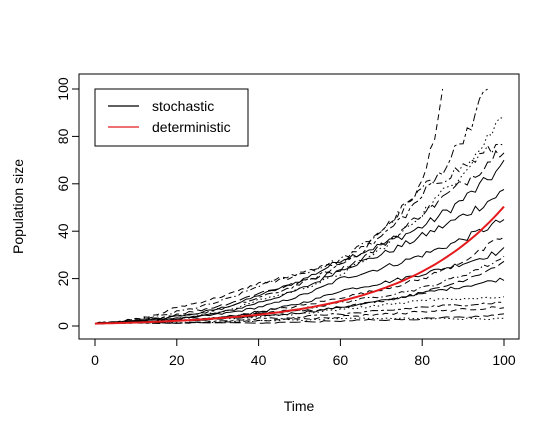 This screenshot has height=434, width=560. What do you see at coordinates (63, 184) in the screenshot?
I see `y-tick-label: 60` at bounding box center [63, 184].